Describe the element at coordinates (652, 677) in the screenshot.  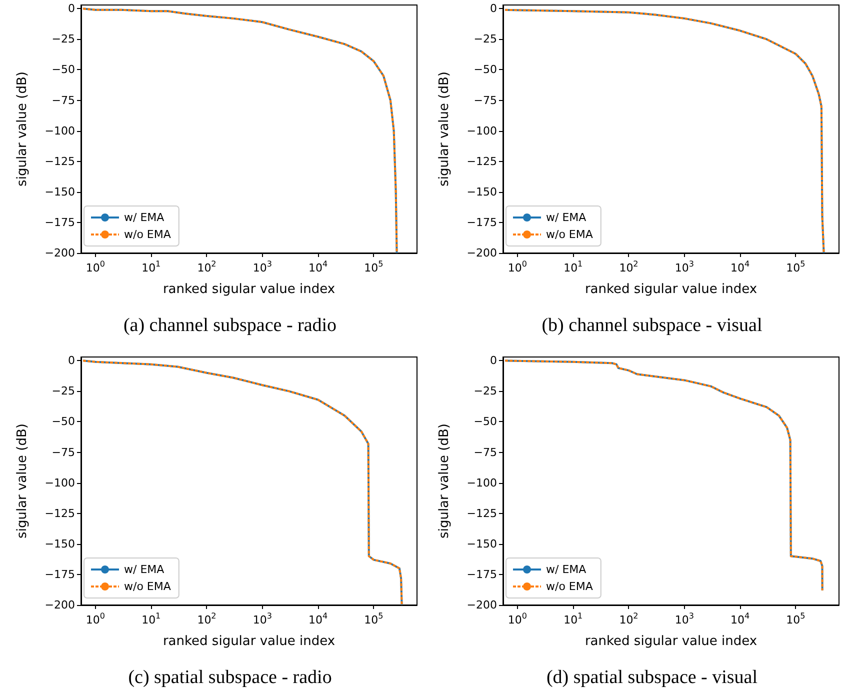
I see `text: (d) spatial subspace - visual` at that location.